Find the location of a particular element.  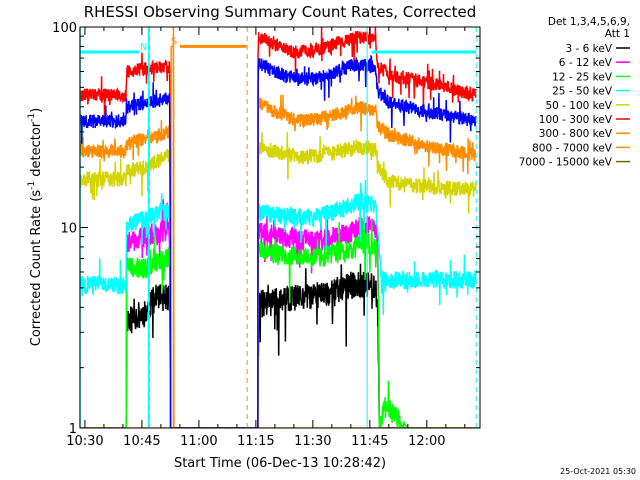

y-axis-label: Corrected Count Rate (s-1 detector-1) is located at coordinates (35, 227).